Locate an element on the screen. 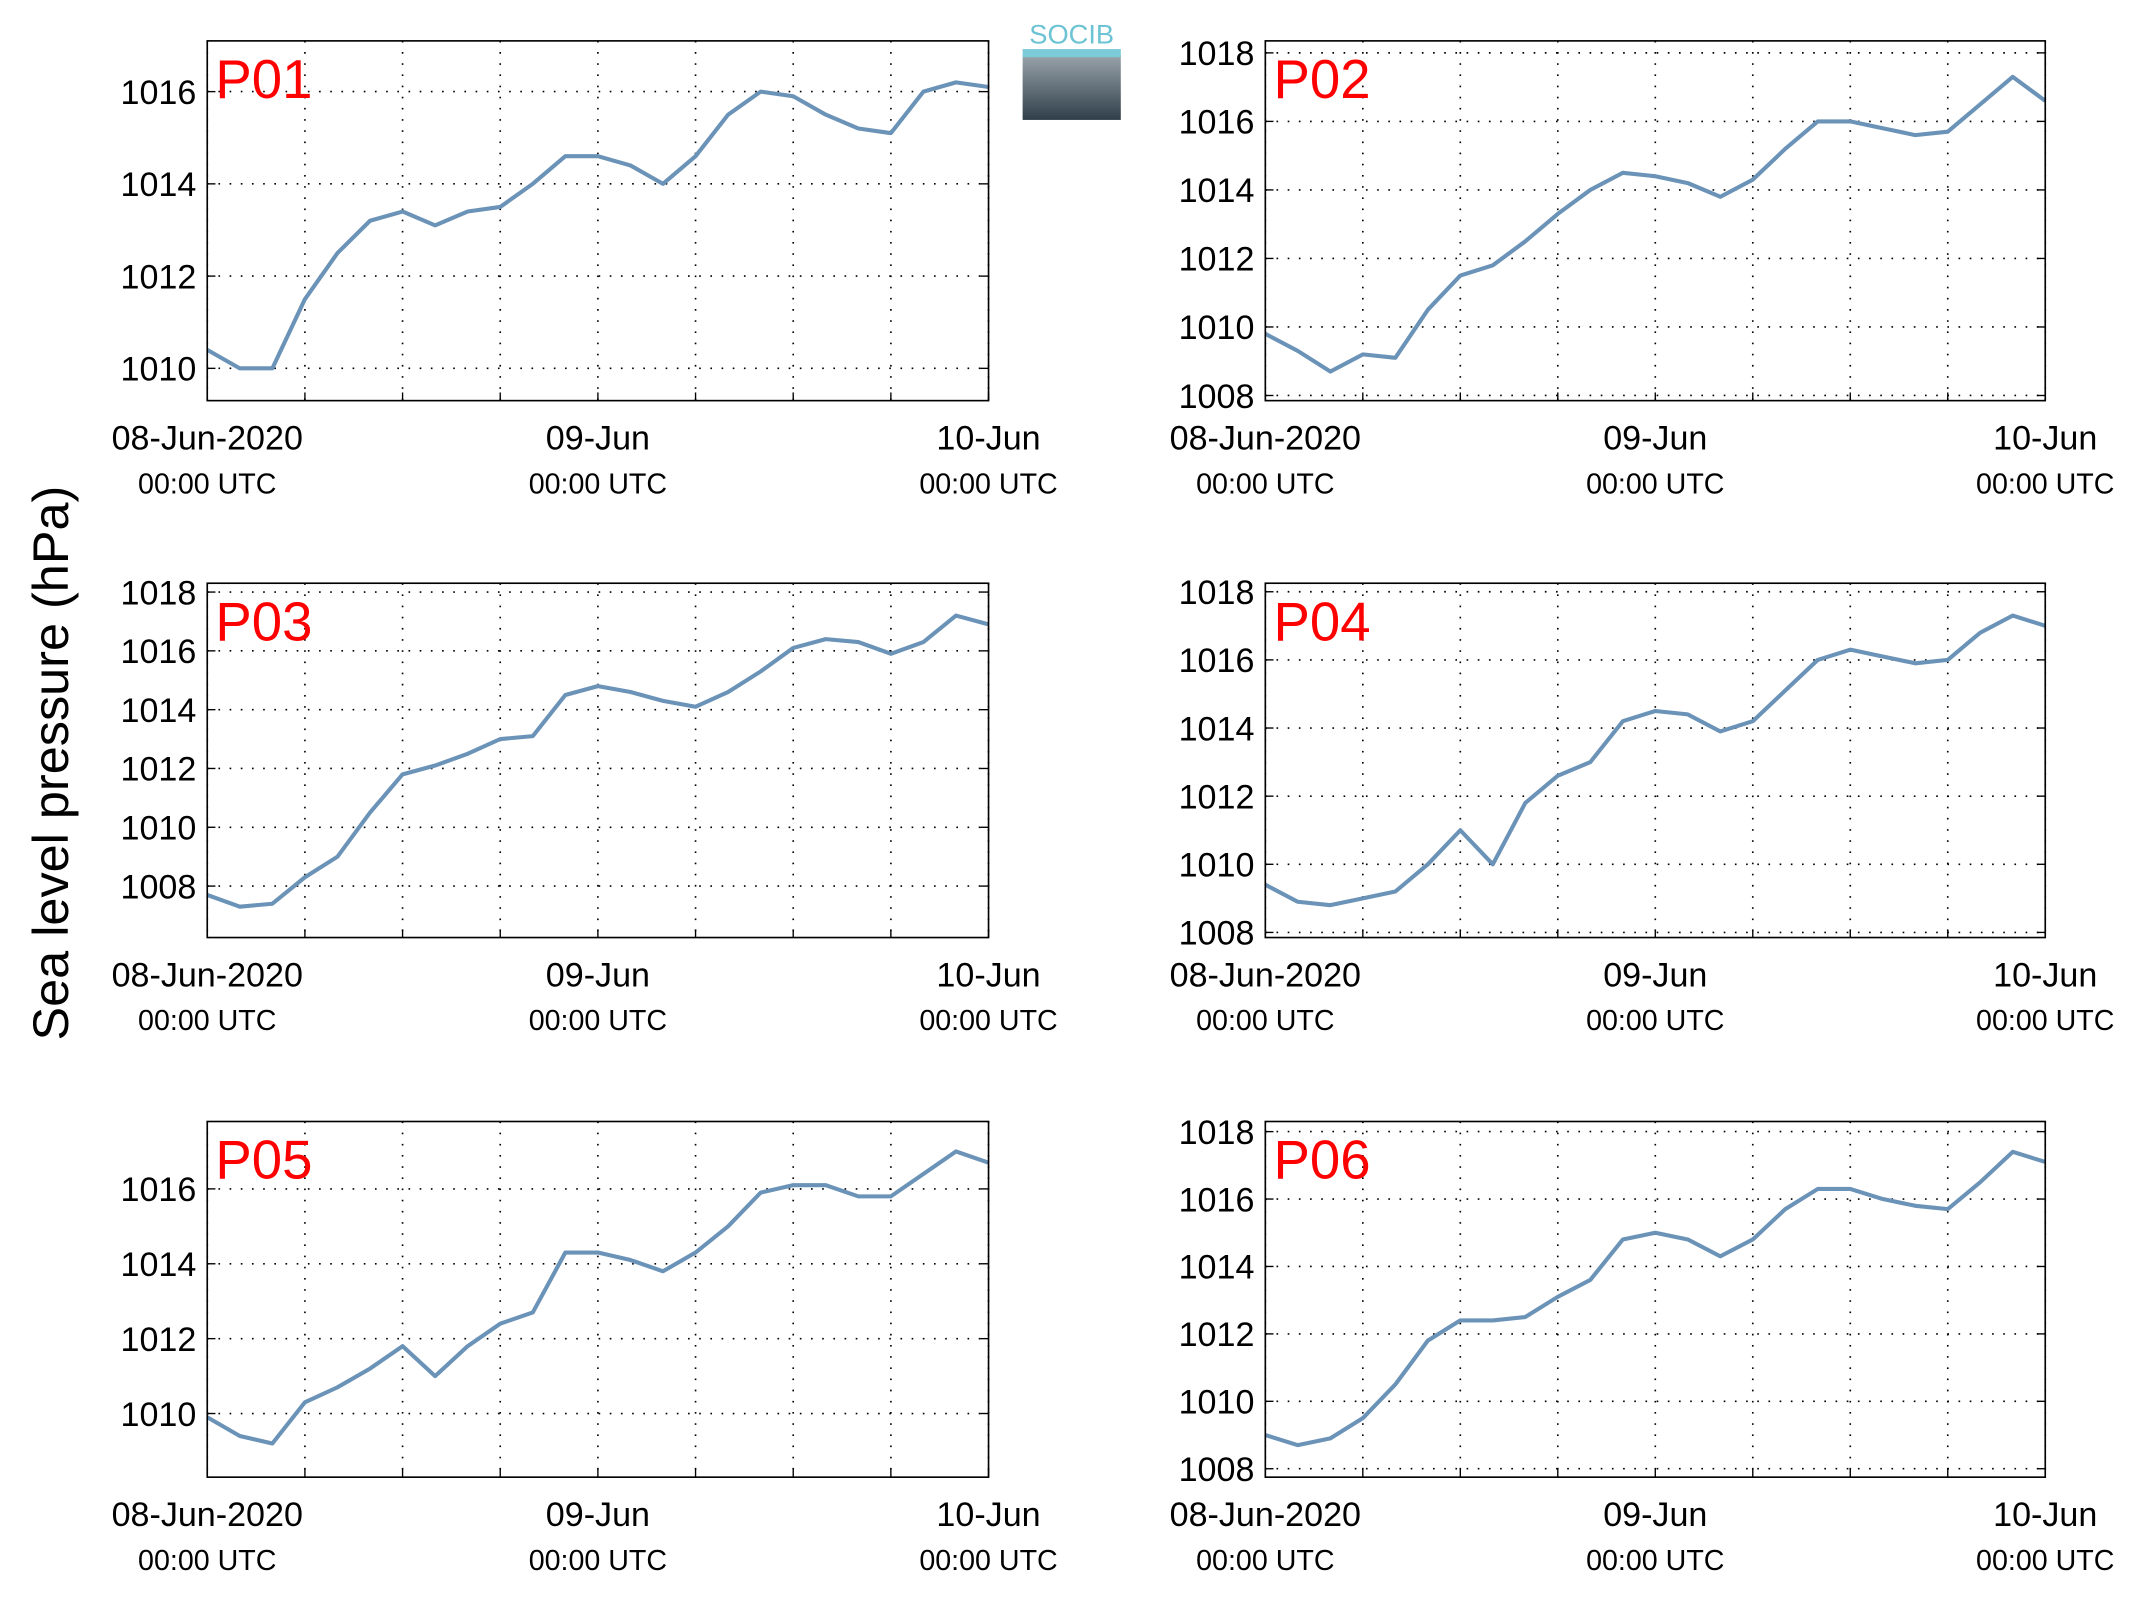 The image size is (2138, 1608). panel-title: P02 is located at coordinates (1322, 79).